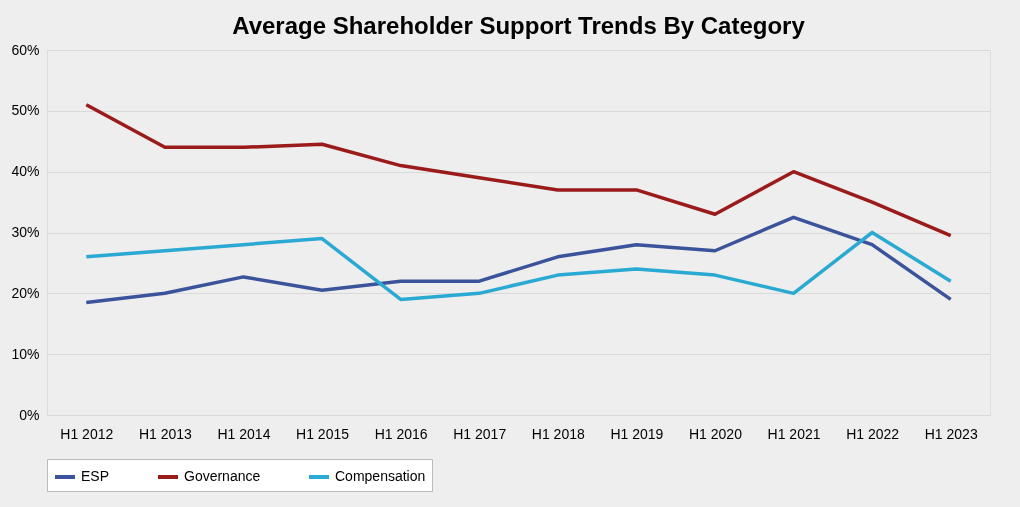  I want to click on x-tick-label: H1 2013, so click(165, 433).